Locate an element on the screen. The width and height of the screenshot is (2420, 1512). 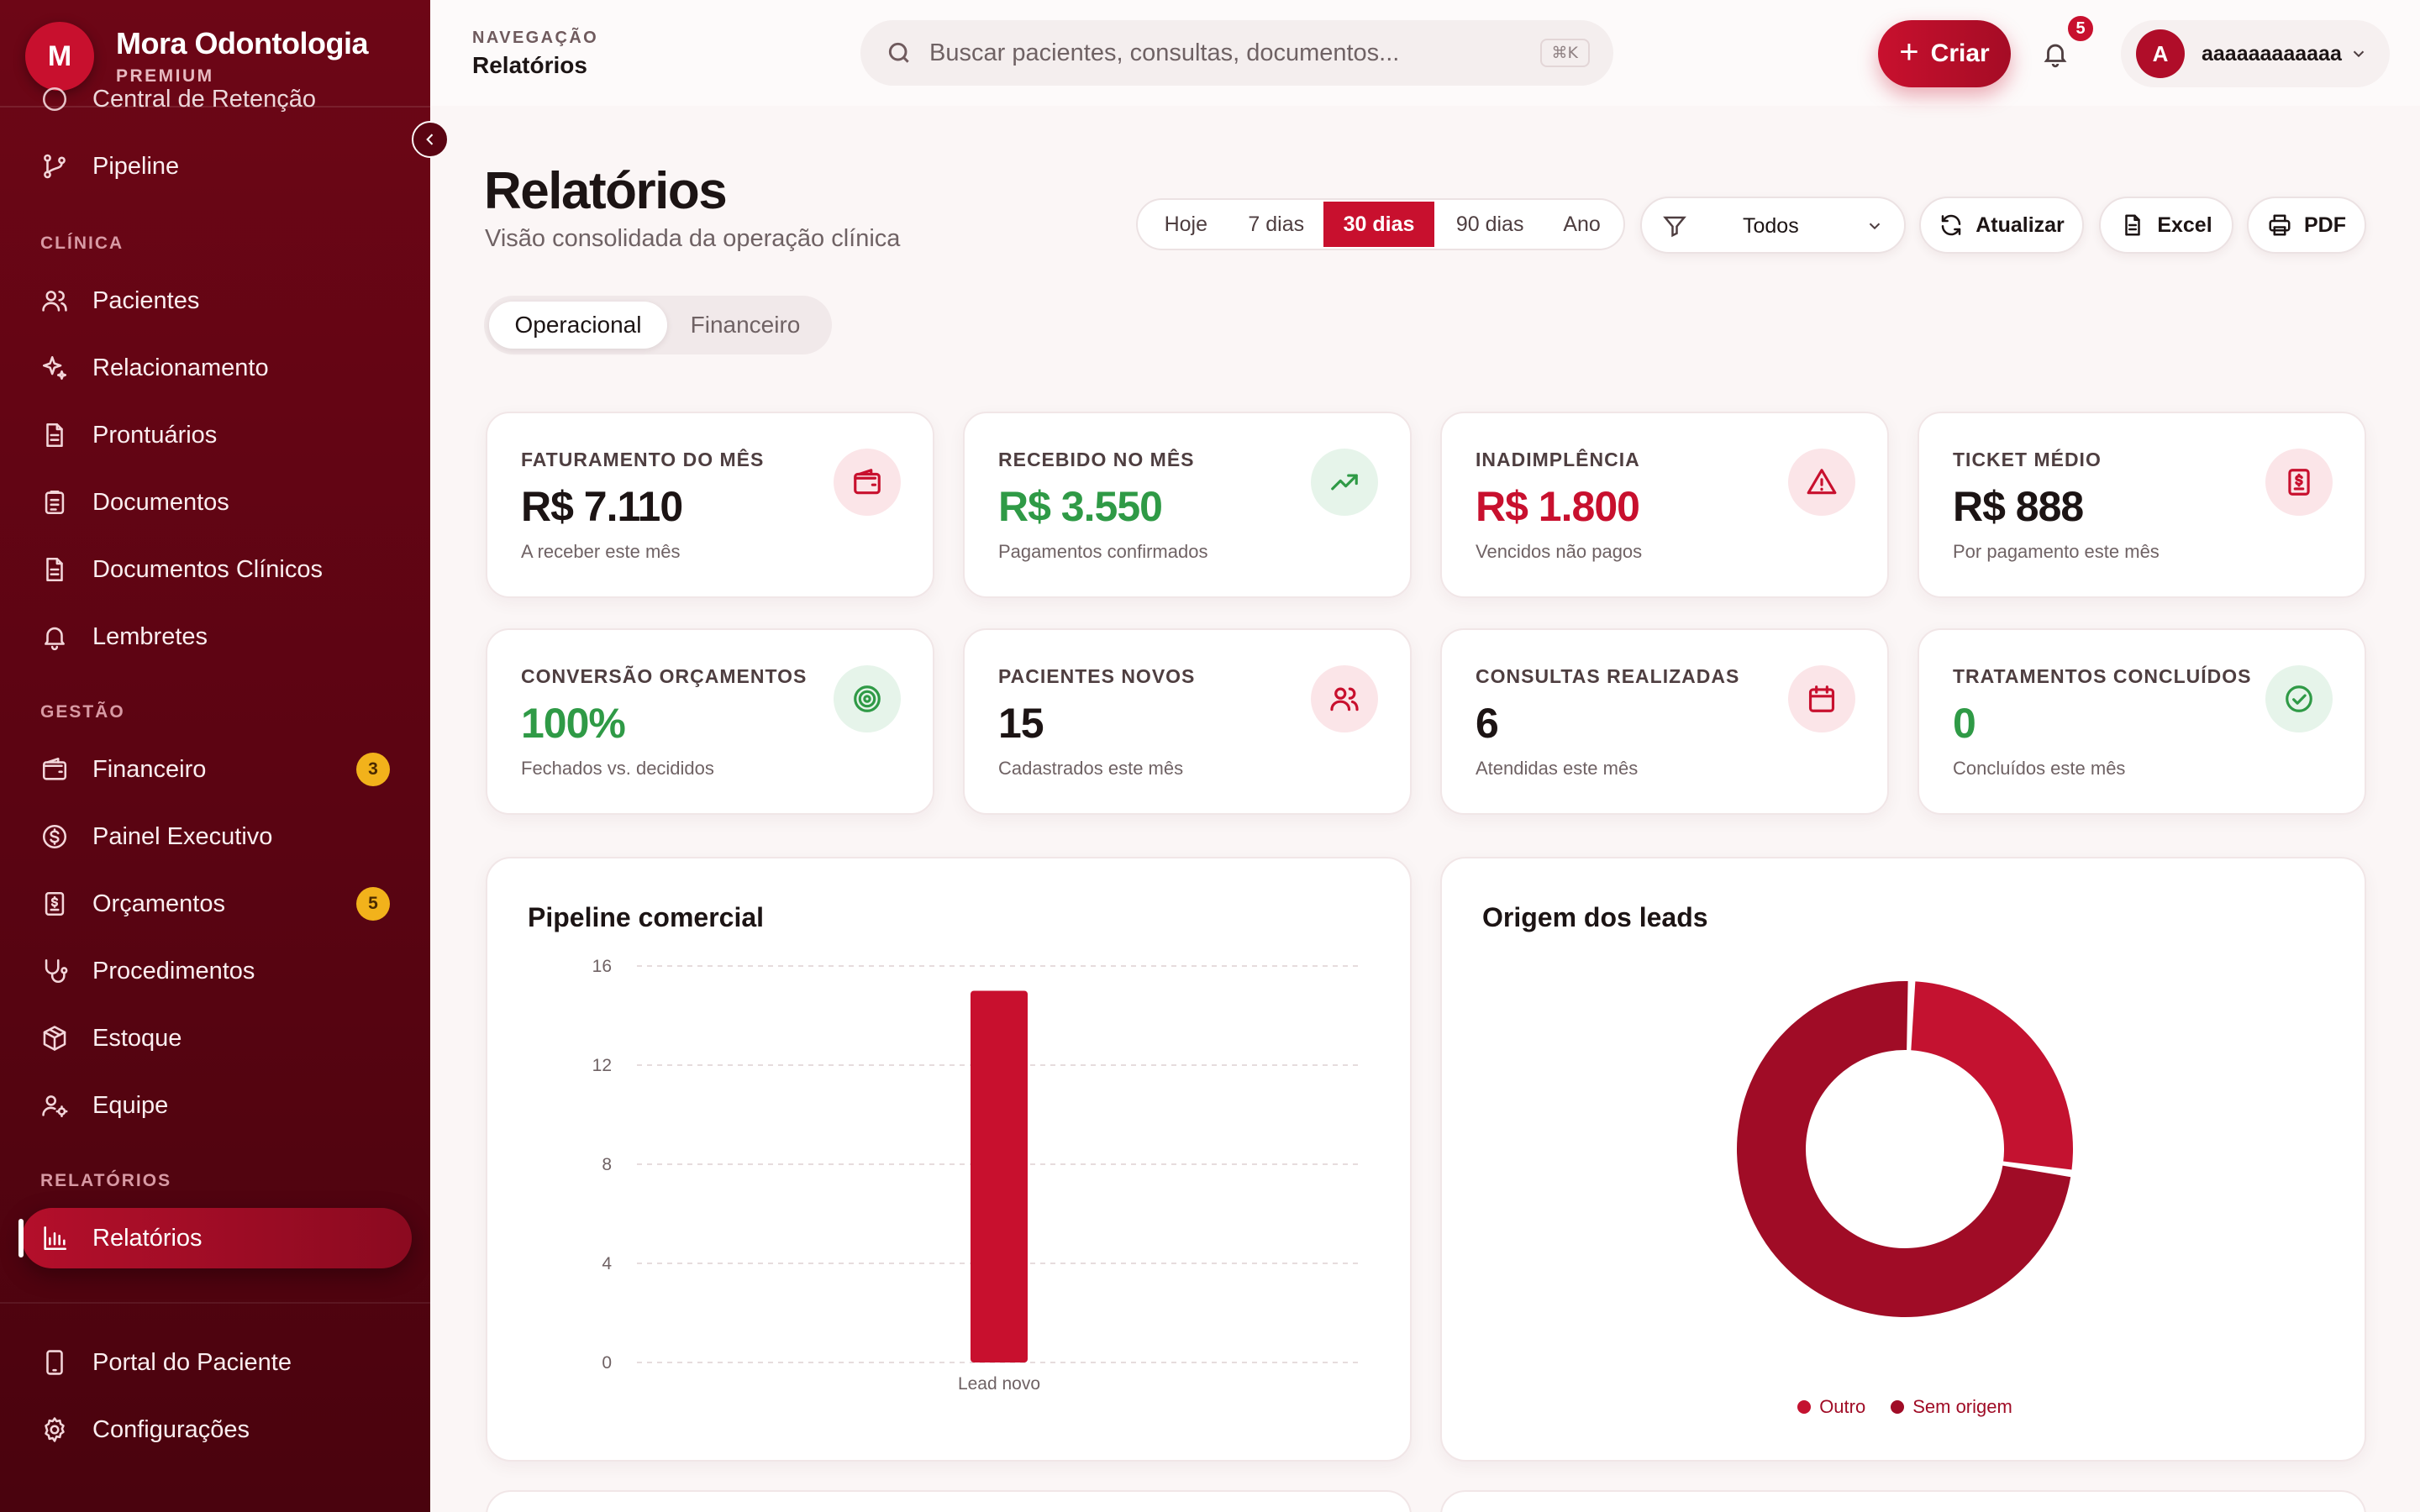
user-menu: A aaaaaaaaaaaa is located at coordinates (2255, 53).